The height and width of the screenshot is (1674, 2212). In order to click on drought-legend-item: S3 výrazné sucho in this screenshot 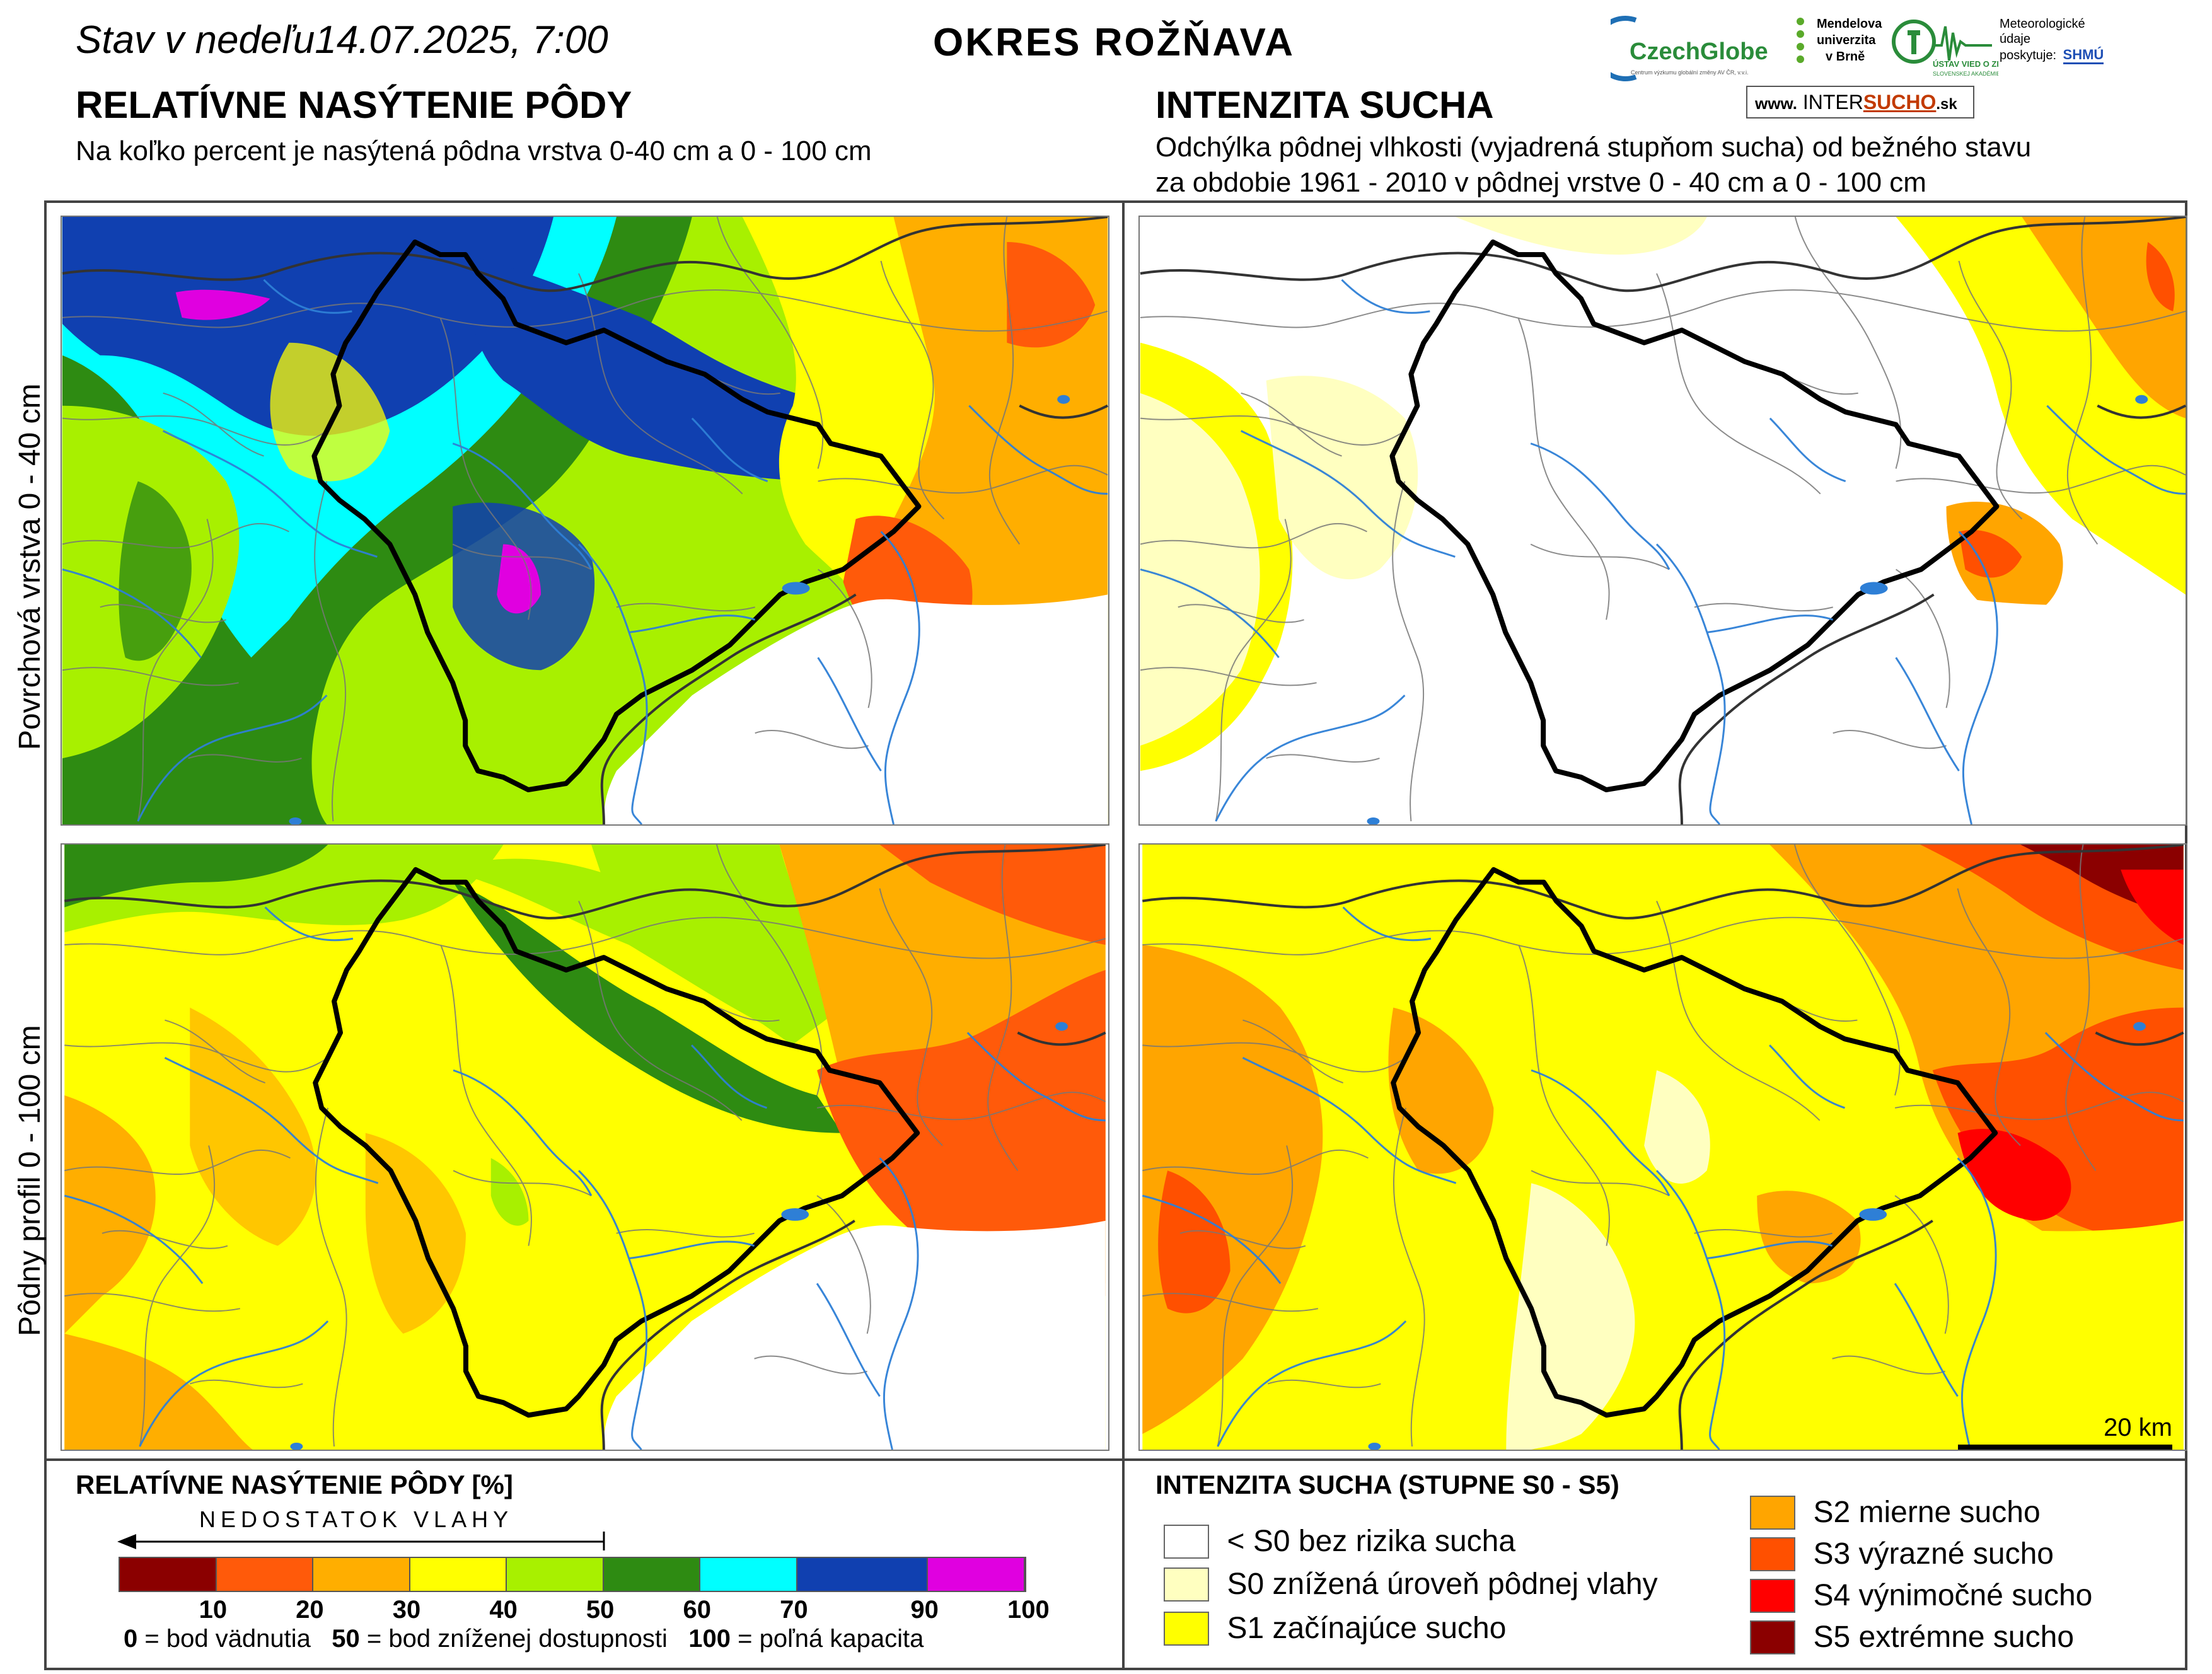, I will do `click(1902, 1554)`.